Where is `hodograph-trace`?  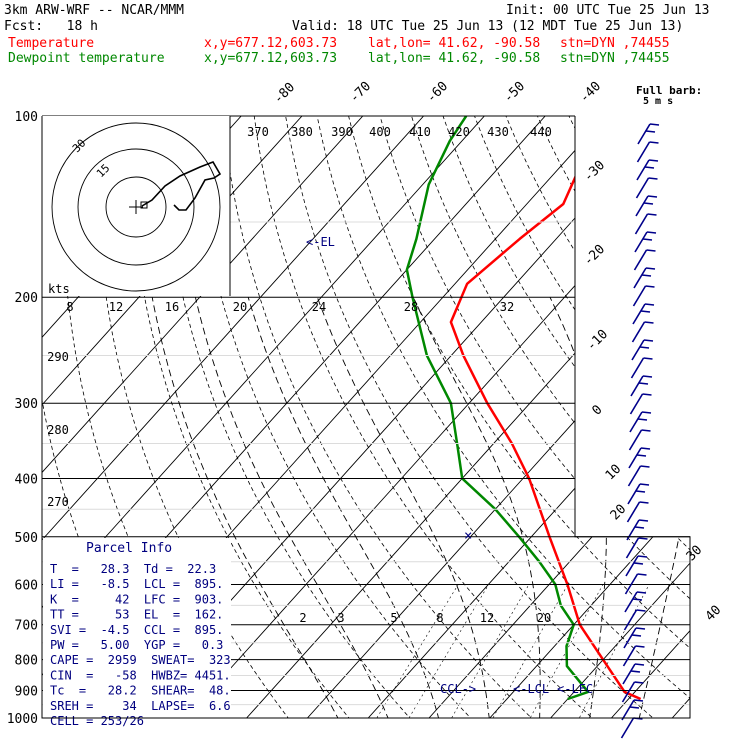 hodograph-trace is located at coordinates (181, 186).